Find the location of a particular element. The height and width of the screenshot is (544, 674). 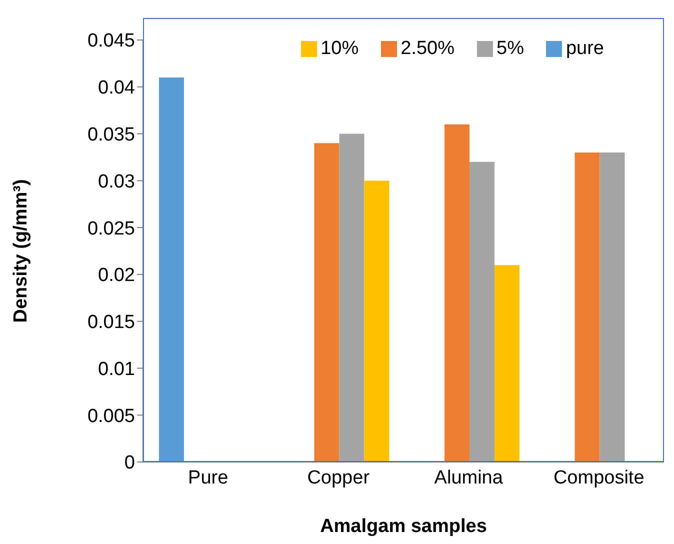

x-tick-label: Copper is located at coordinates (338, 477).